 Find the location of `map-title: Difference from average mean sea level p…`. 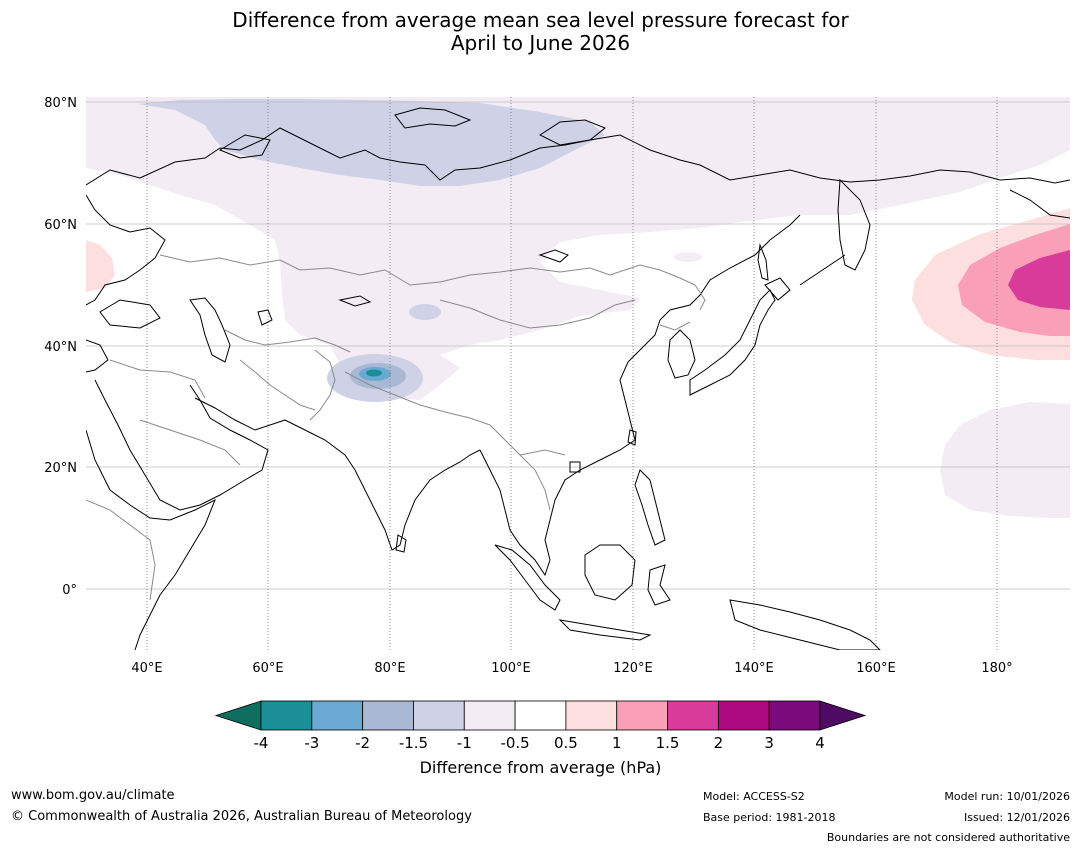

map-title: Difference from average mean sea level p… is located at coordinates (540, 32).